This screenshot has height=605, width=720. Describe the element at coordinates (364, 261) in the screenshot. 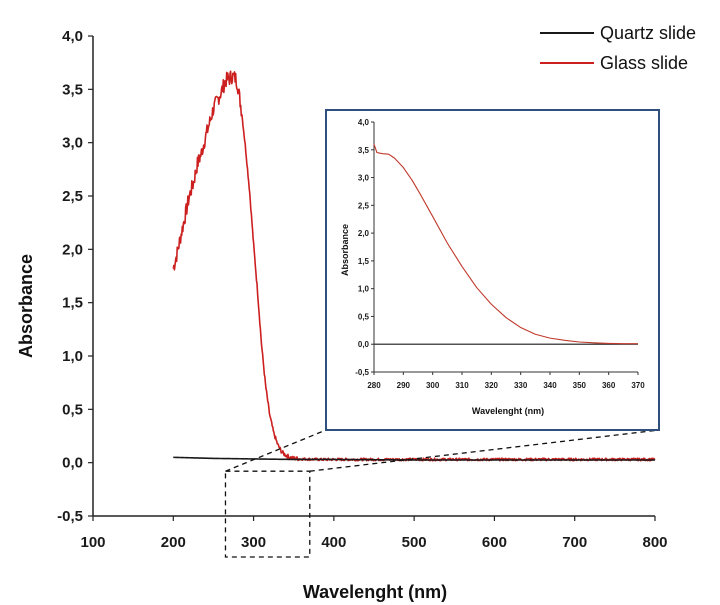

I see `inset-y-tick-label: 1,5` at that location.